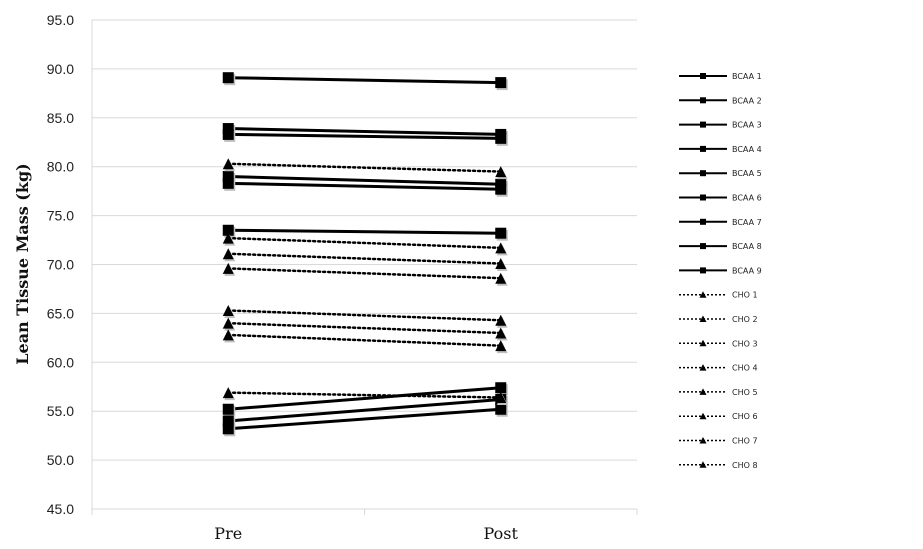  What do you see at coordinates (747, 100) in the screenshot?
I see `legend-label: BCAA 2` at bounding box center [747, 100].